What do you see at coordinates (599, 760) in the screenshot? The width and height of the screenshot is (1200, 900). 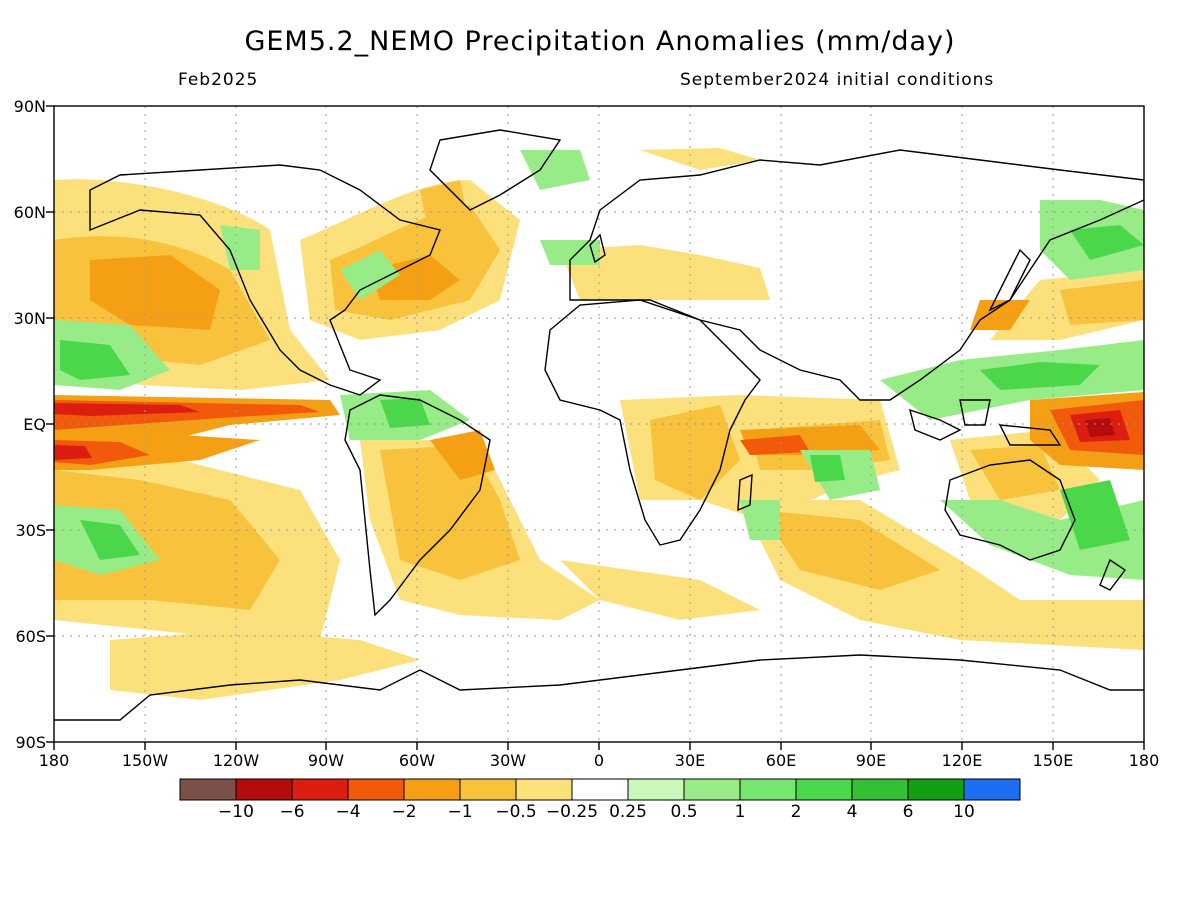 I see `lon-label-0: 0` at bounding box center [599, 760].